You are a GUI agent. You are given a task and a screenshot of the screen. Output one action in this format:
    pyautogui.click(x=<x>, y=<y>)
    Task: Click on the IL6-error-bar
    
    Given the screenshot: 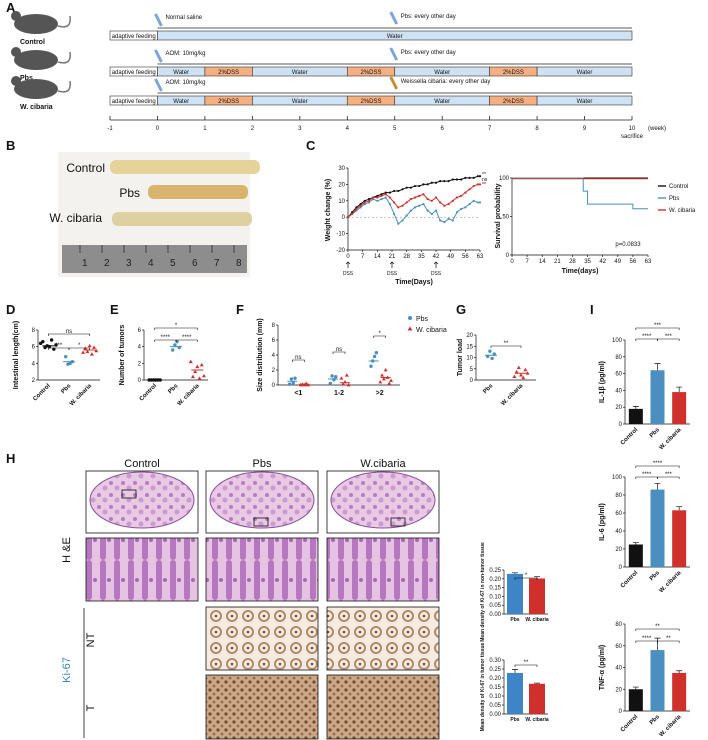 What is the action you would take?
    pyautogui.click(x=657, y=486)
    